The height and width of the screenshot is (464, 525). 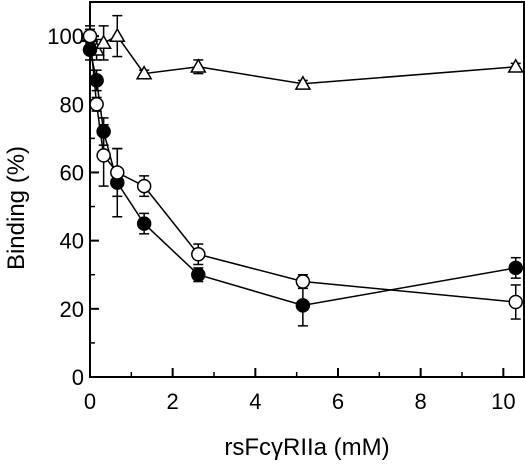 I want to click on y-tick-label: 0, so click(x=78, y=377).